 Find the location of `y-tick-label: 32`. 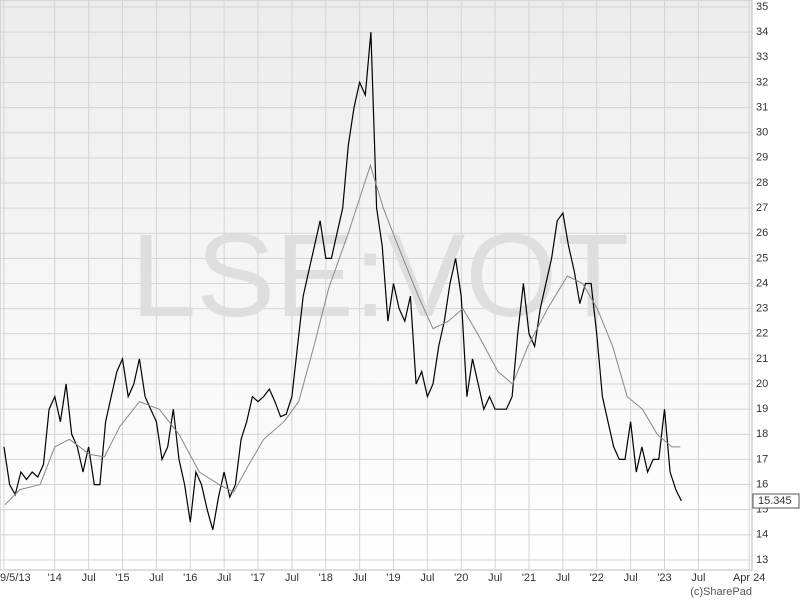

y-tick-label: 32 is located at coordinates (762, 82).